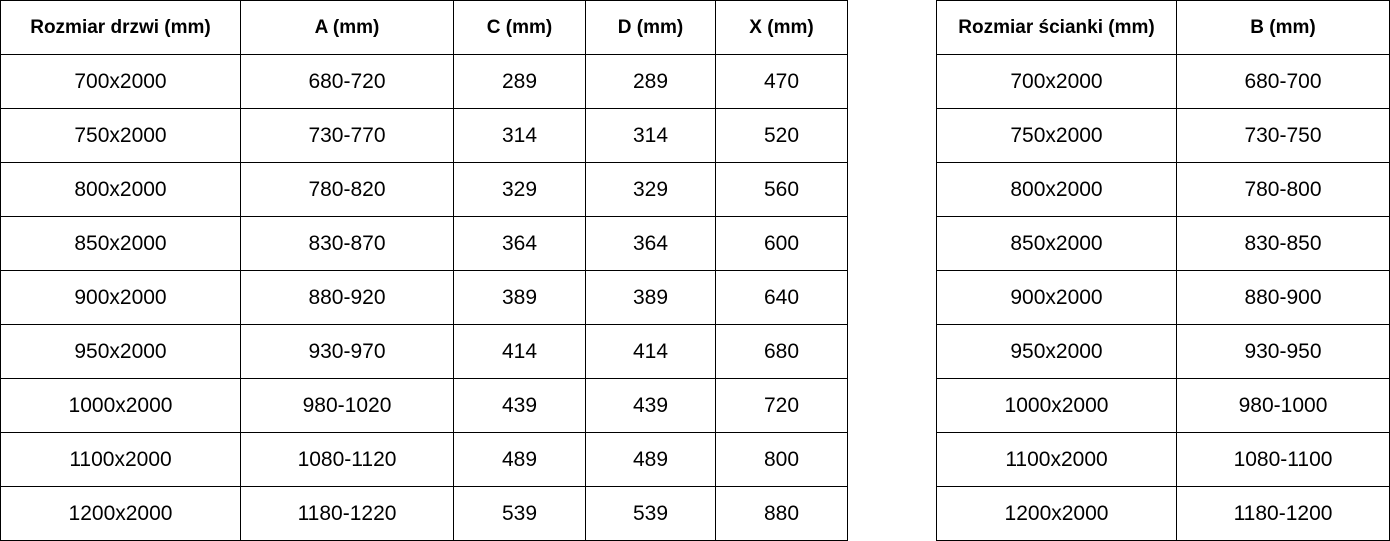 This screenshot has height=541, width=1390. I want to click on table-cell: 730-770, so click(347, 135).